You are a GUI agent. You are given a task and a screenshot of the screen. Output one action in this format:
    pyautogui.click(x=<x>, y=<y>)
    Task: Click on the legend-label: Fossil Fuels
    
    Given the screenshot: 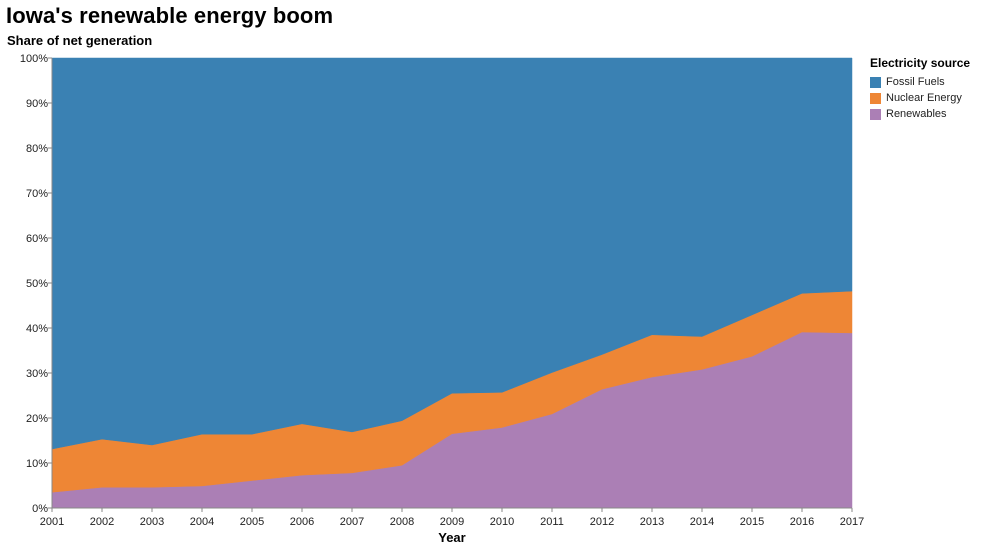 What is the action you would take?
    pyautogui.click(x=915, y=82)
    